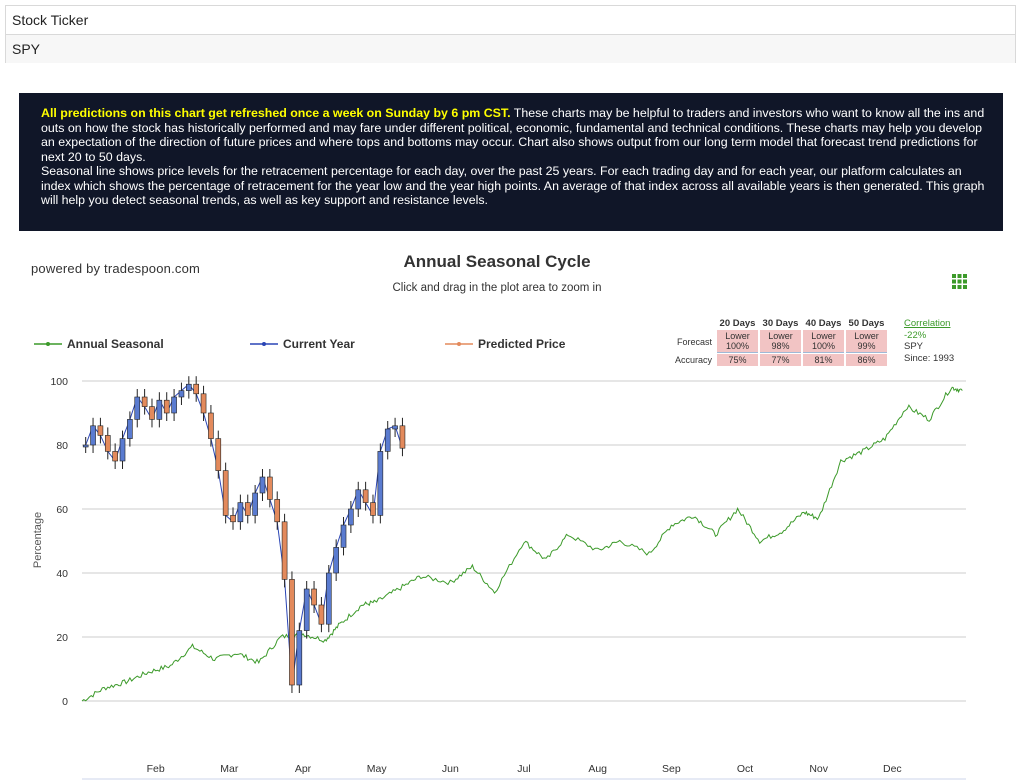  Describe the element at coordinates (823, 323) in the screenshot. I see `forecast-header: 40 Days` at that location.